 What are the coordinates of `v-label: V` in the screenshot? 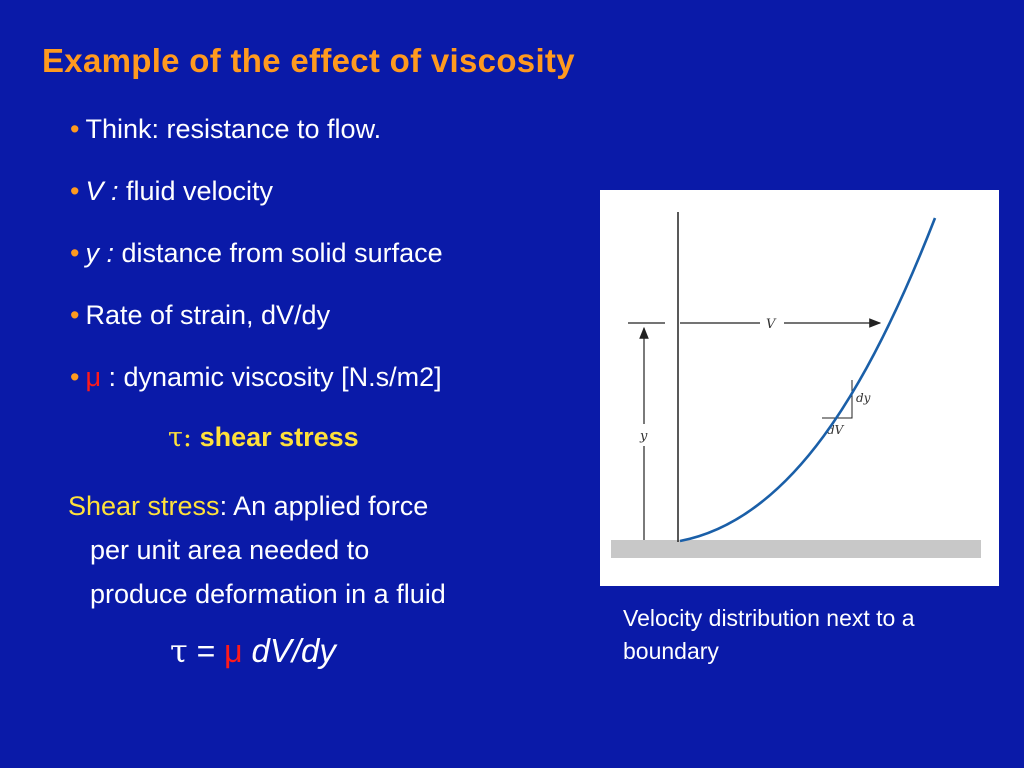 It's located at (771, 324).